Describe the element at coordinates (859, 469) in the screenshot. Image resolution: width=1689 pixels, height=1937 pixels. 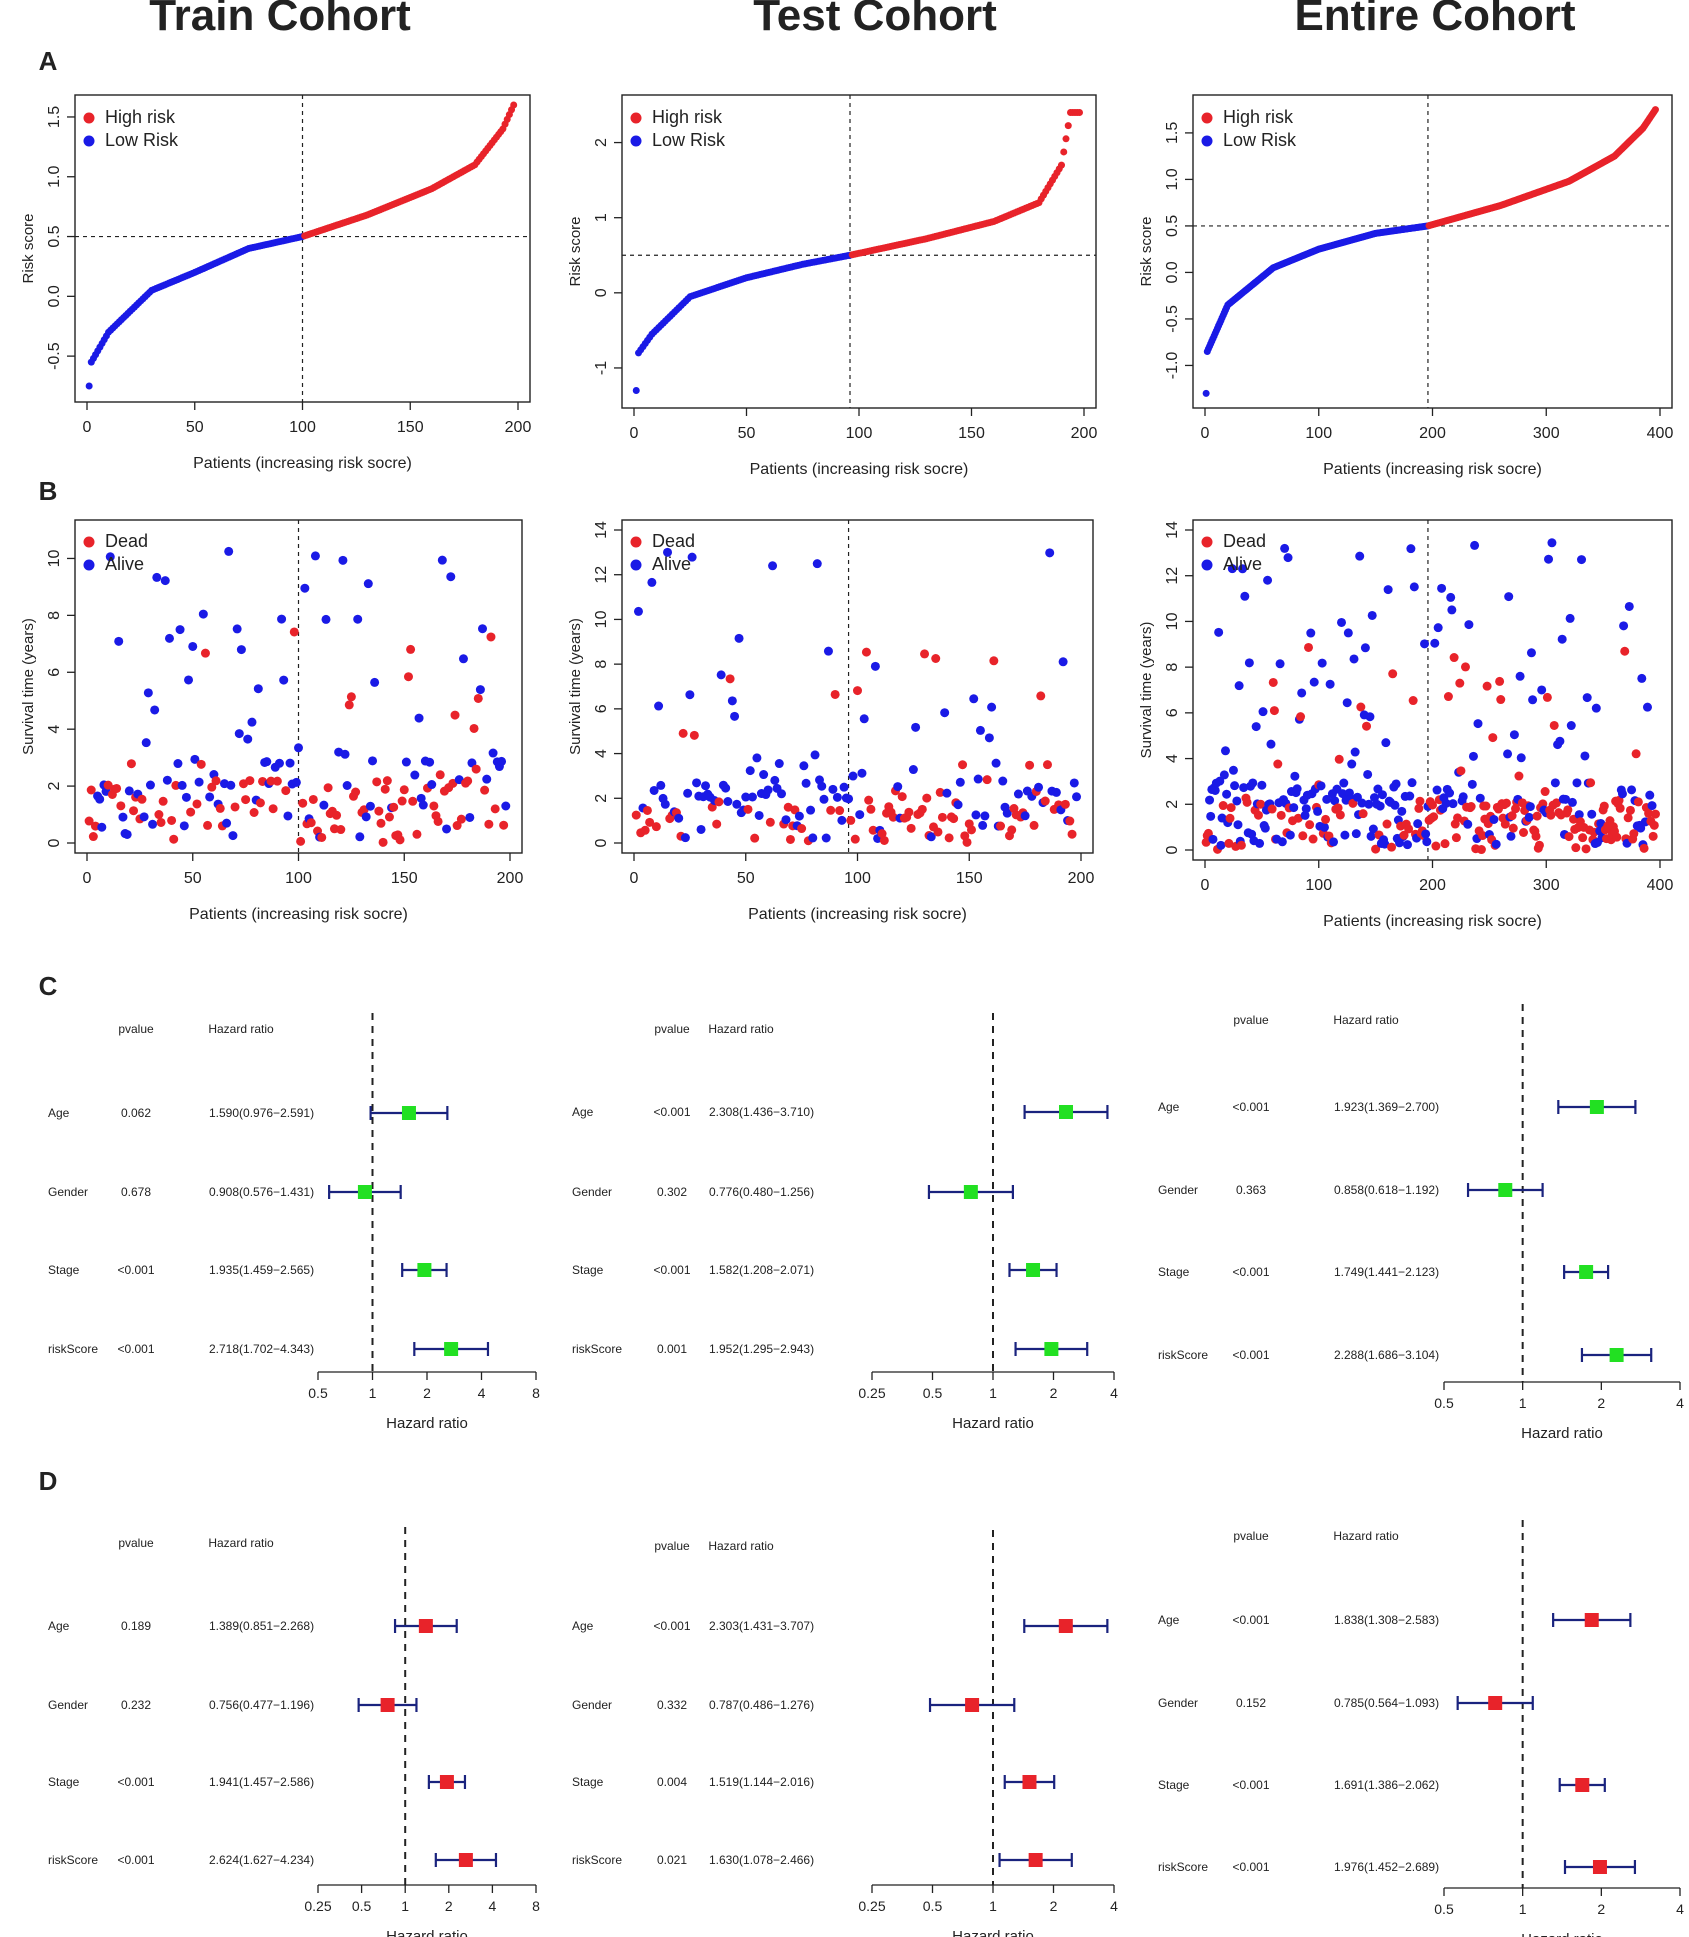
I see `x-axis-label: Patients (increasing risk socre)` at that location.